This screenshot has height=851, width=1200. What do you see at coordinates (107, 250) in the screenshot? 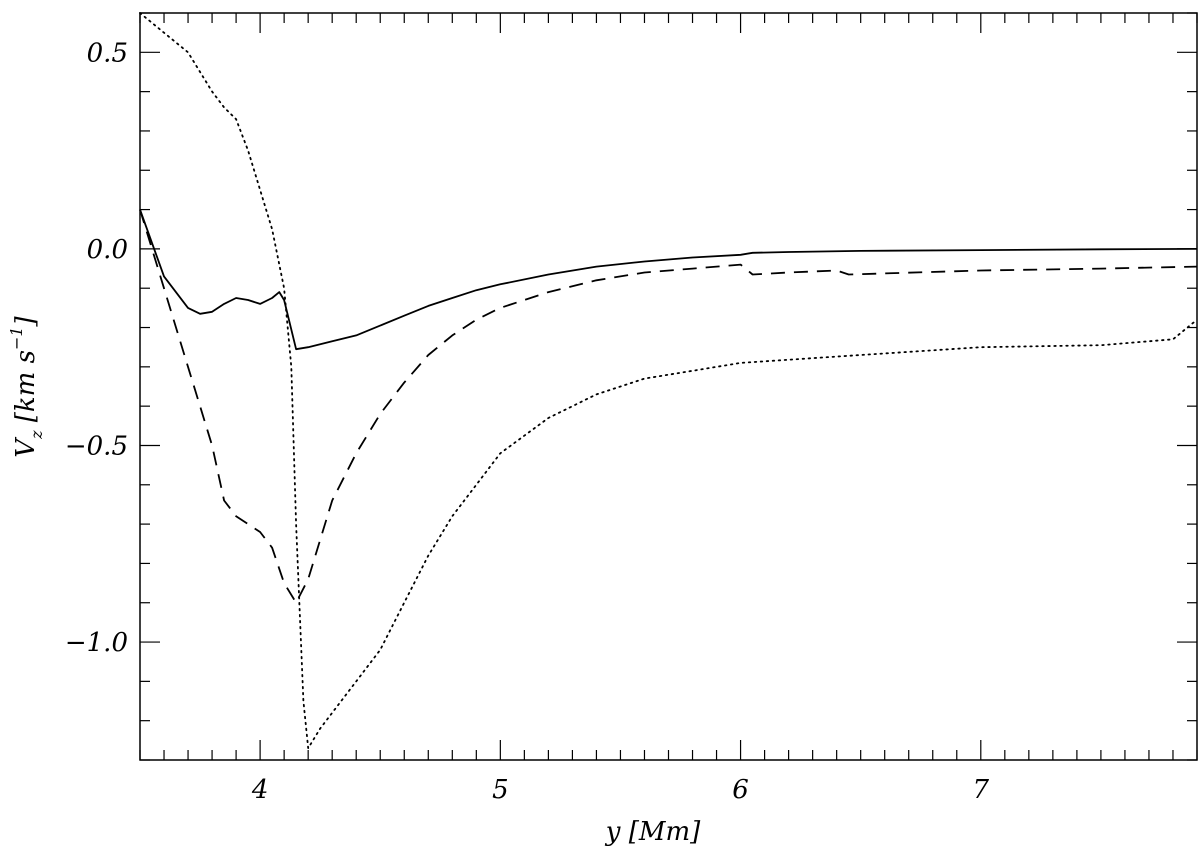
I see `y-tick-label: 0.0` at bounding box center [107, 250].